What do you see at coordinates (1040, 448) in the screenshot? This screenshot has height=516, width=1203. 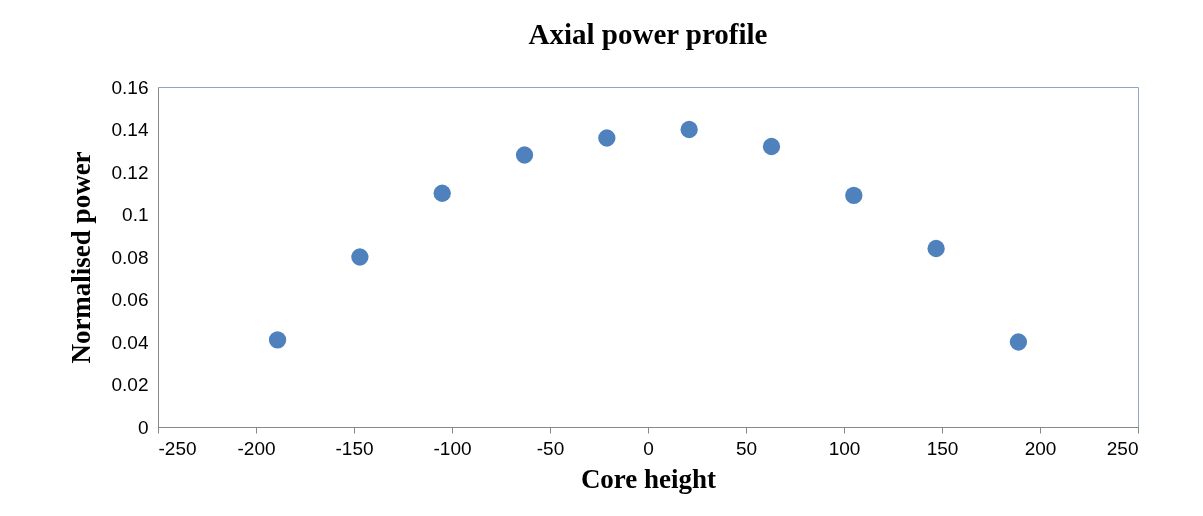 I see `x-tick-label: 200` at bounding box center [1040, 448].